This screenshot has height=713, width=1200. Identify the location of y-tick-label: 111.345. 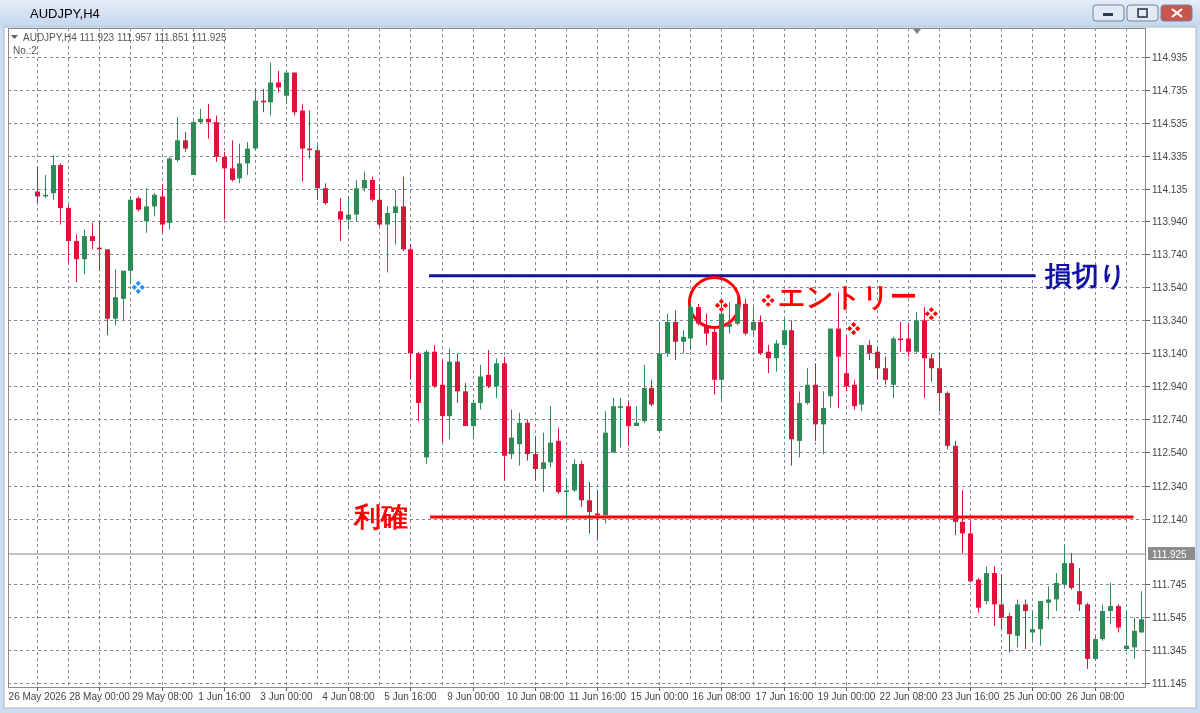
(1170, 650).